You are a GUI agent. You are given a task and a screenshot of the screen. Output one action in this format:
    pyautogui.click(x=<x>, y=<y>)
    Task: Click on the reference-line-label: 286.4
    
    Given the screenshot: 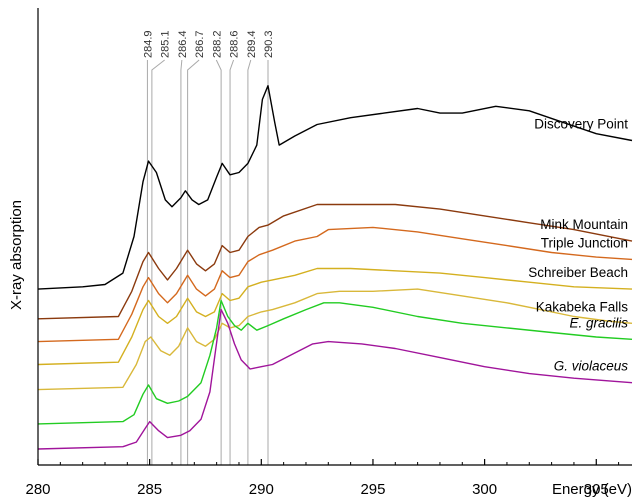 What is the action you would take?
    pyautogui.click(x=183, y=44)
    